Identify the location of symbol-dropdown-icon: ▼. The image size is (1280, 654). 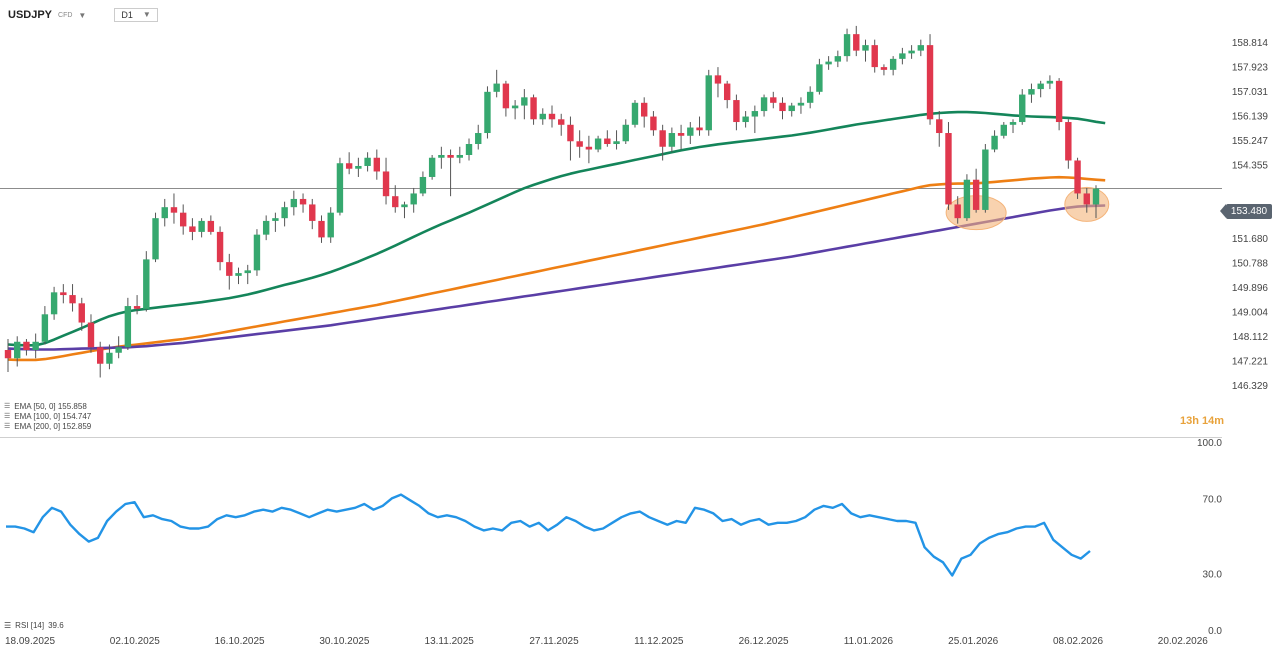
(82, 15).